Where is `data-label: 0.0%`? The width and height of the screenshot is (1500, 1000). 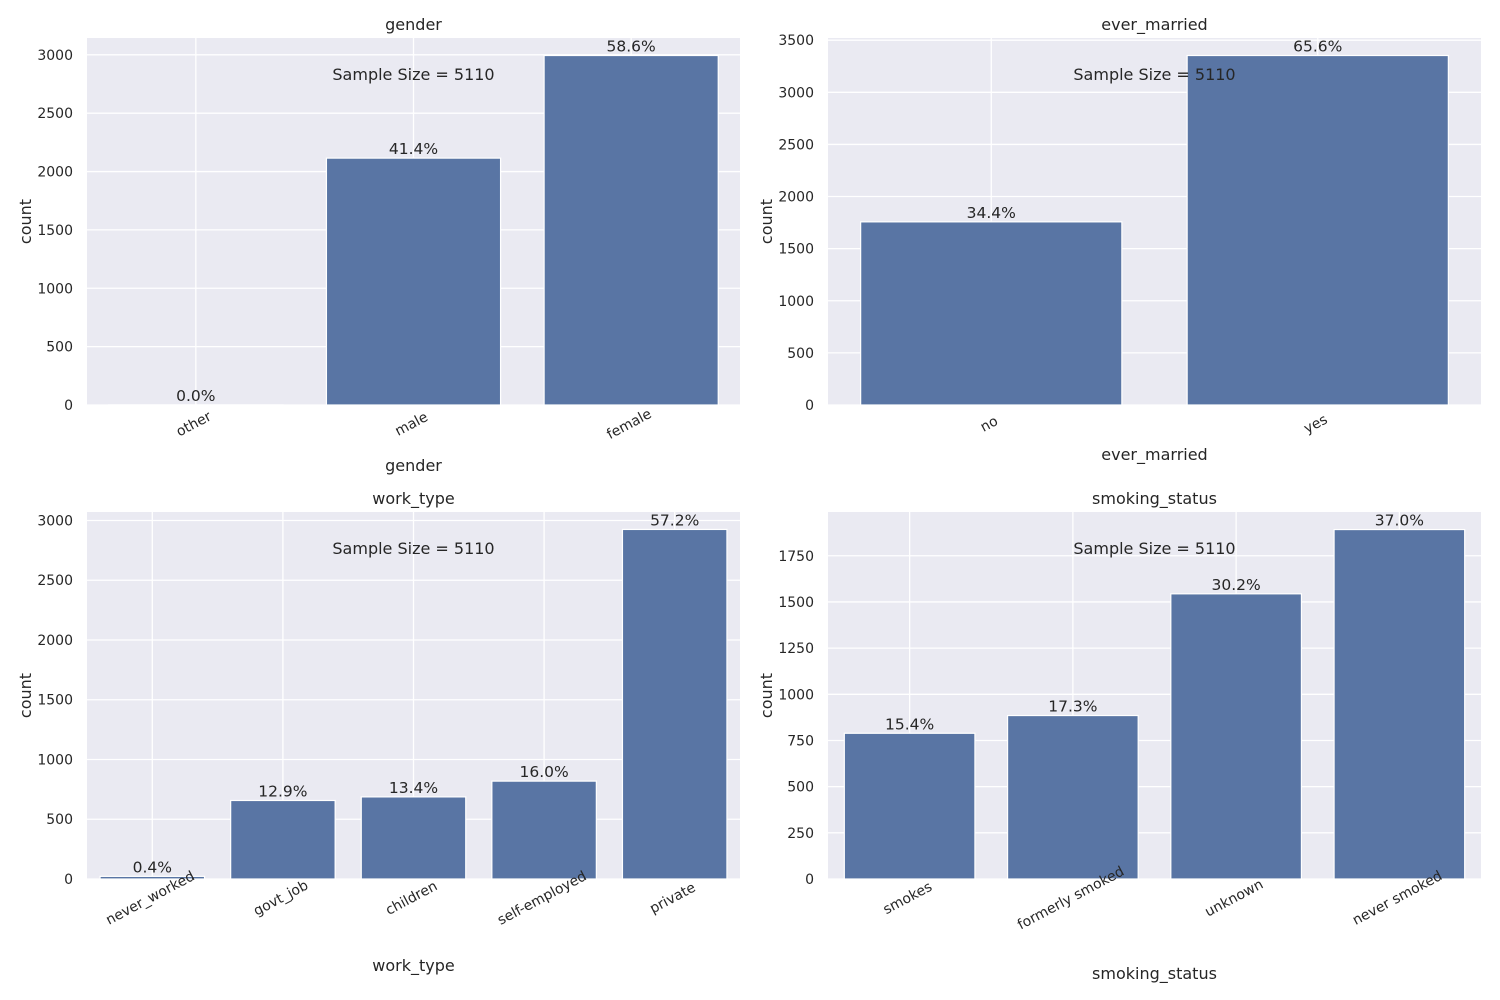 data-label: 0.0% is located at coordinates (195, 396).